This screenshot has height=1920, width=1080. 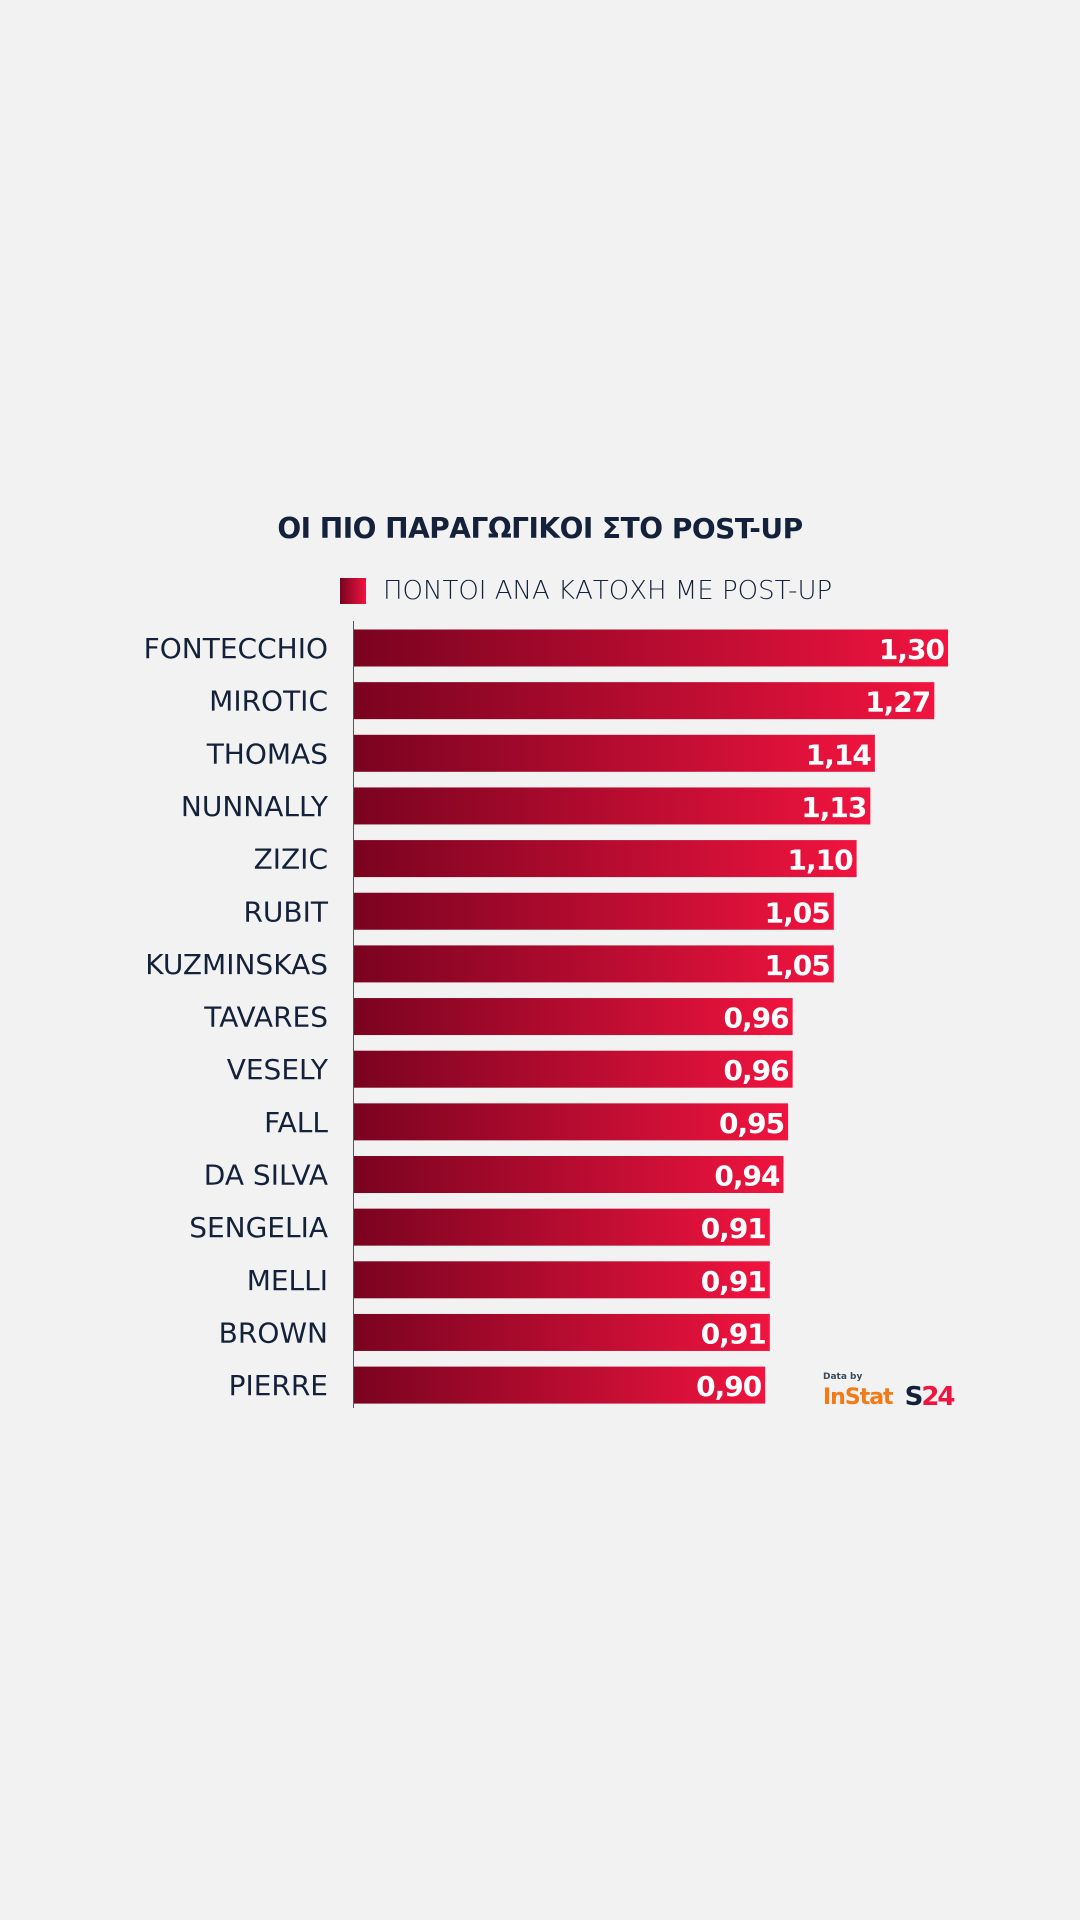 I want to click on category-label: THOMAS, so click(x=267, y=753).